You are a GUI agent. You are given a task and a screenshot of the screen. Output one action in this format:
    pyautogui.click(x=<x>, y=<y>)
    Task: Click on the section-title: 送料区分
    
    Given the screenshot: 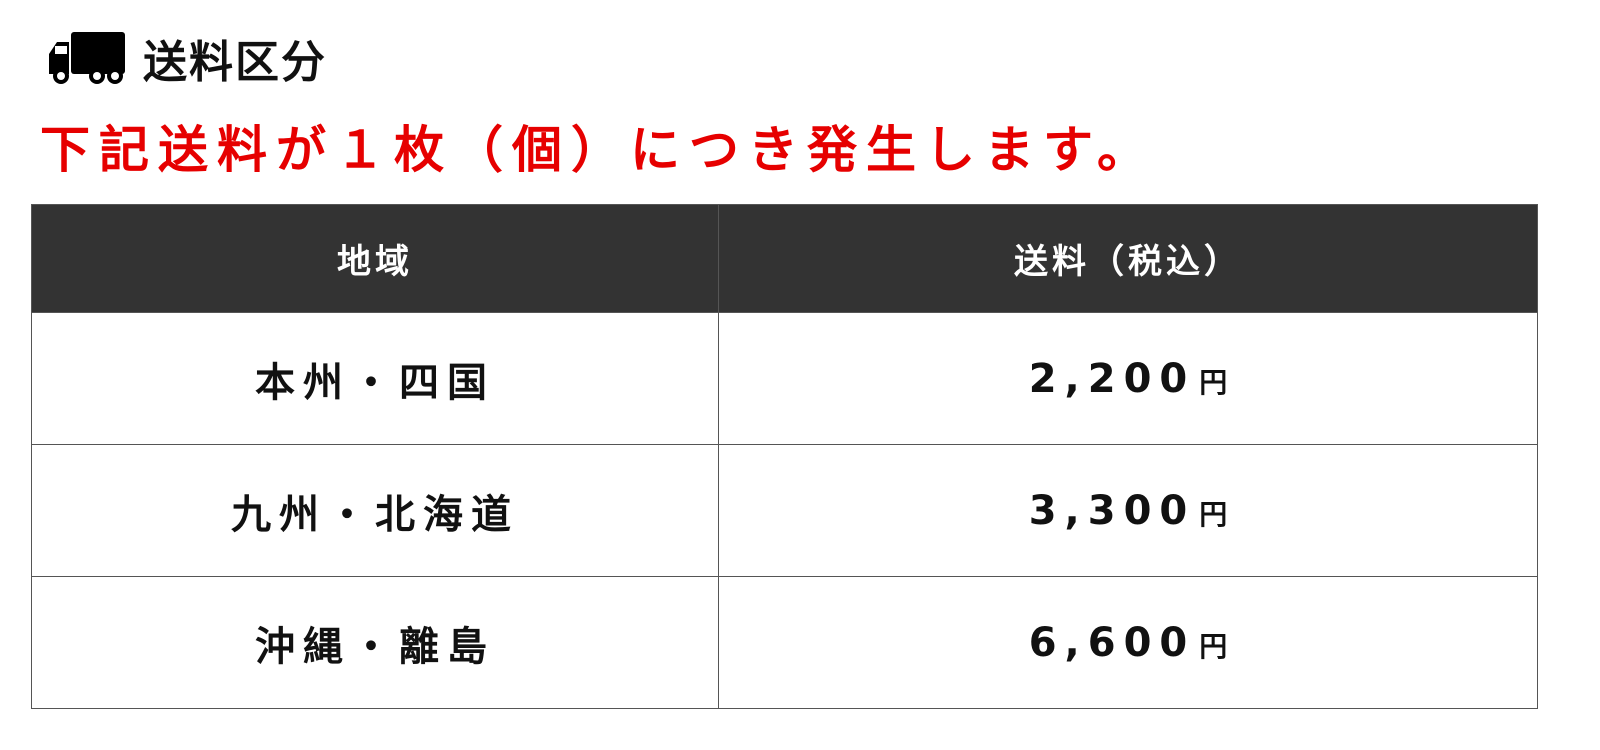 What is the action you would take?
    pyautogui.click(x=235, y=62)
    